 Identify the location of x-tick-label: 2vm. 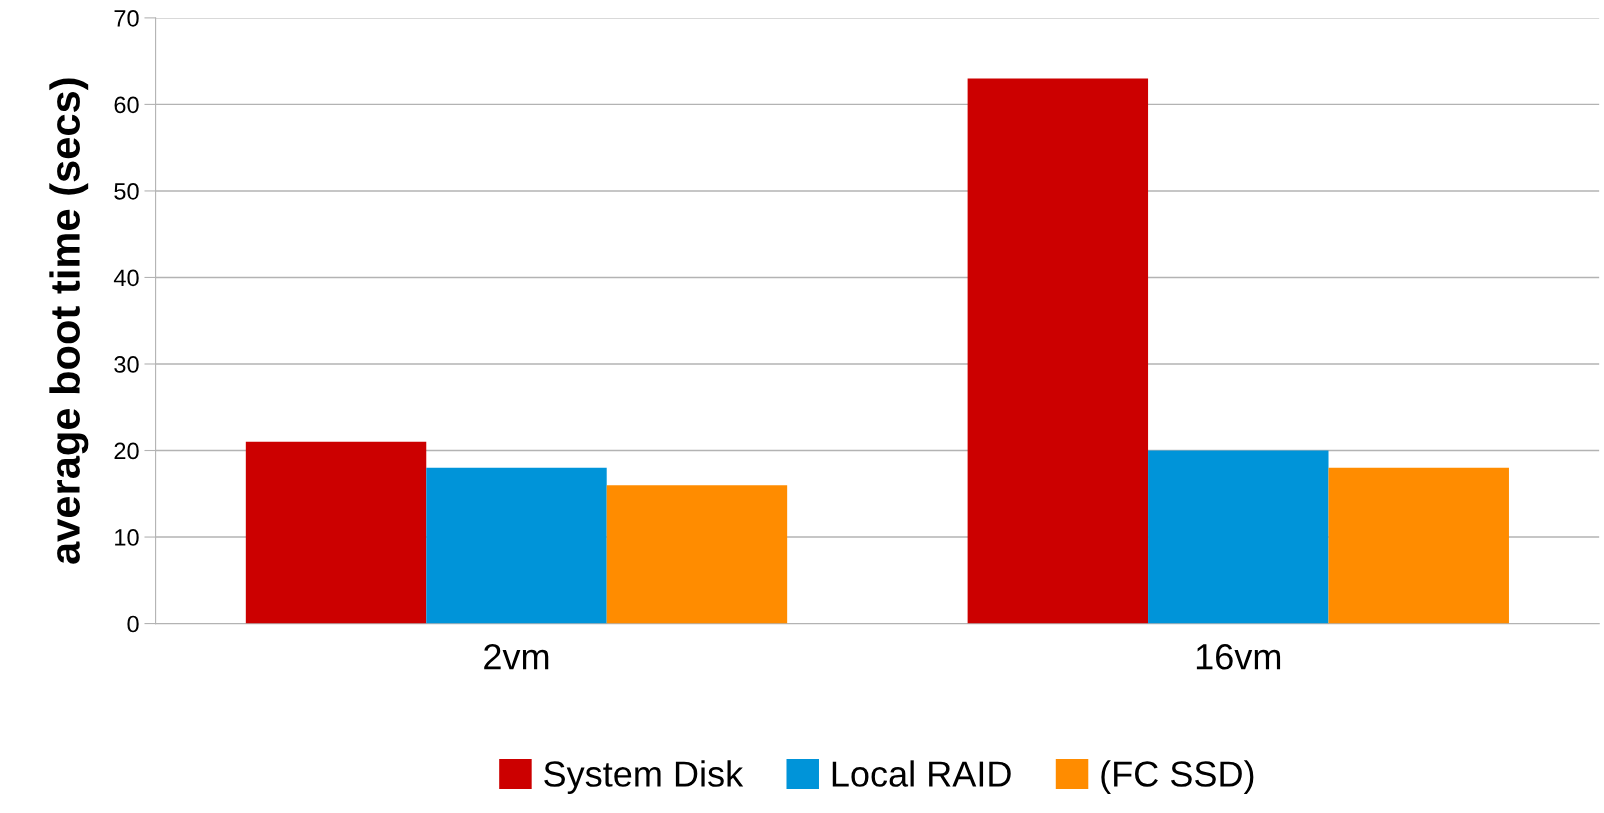
(516, 656).